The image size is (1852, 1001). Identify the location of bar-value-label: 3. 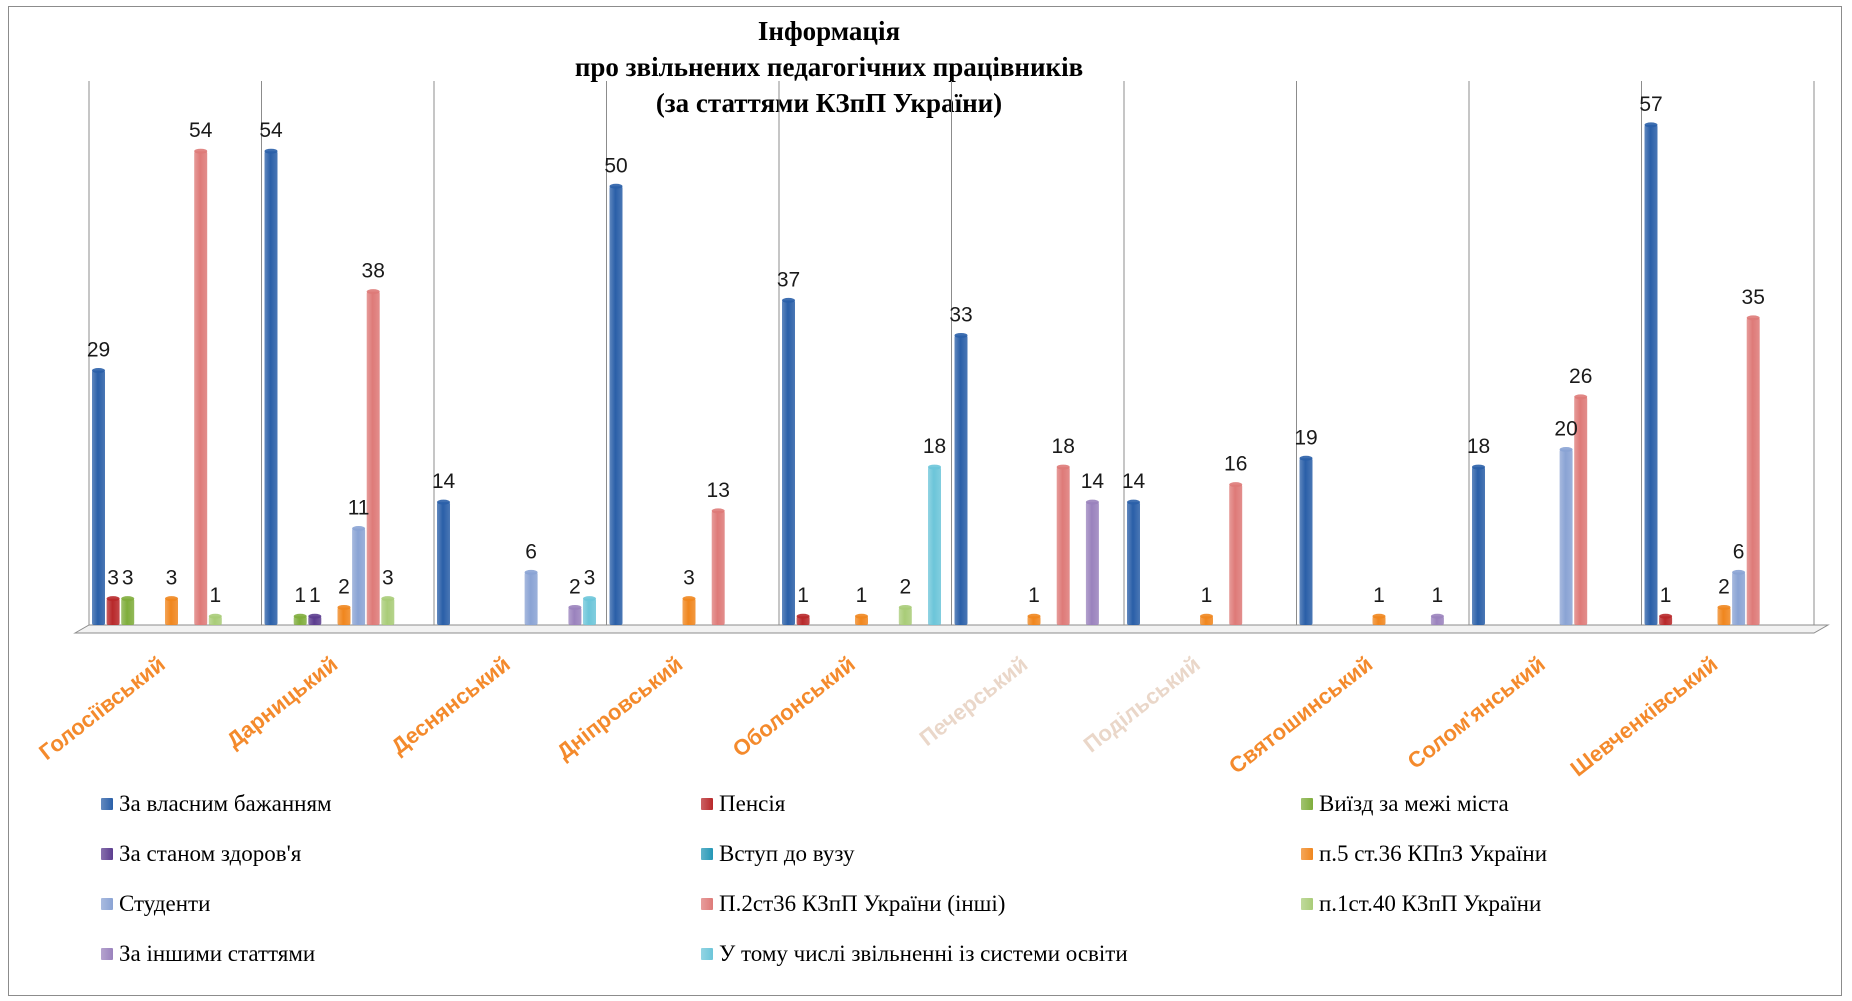
(590, 578).